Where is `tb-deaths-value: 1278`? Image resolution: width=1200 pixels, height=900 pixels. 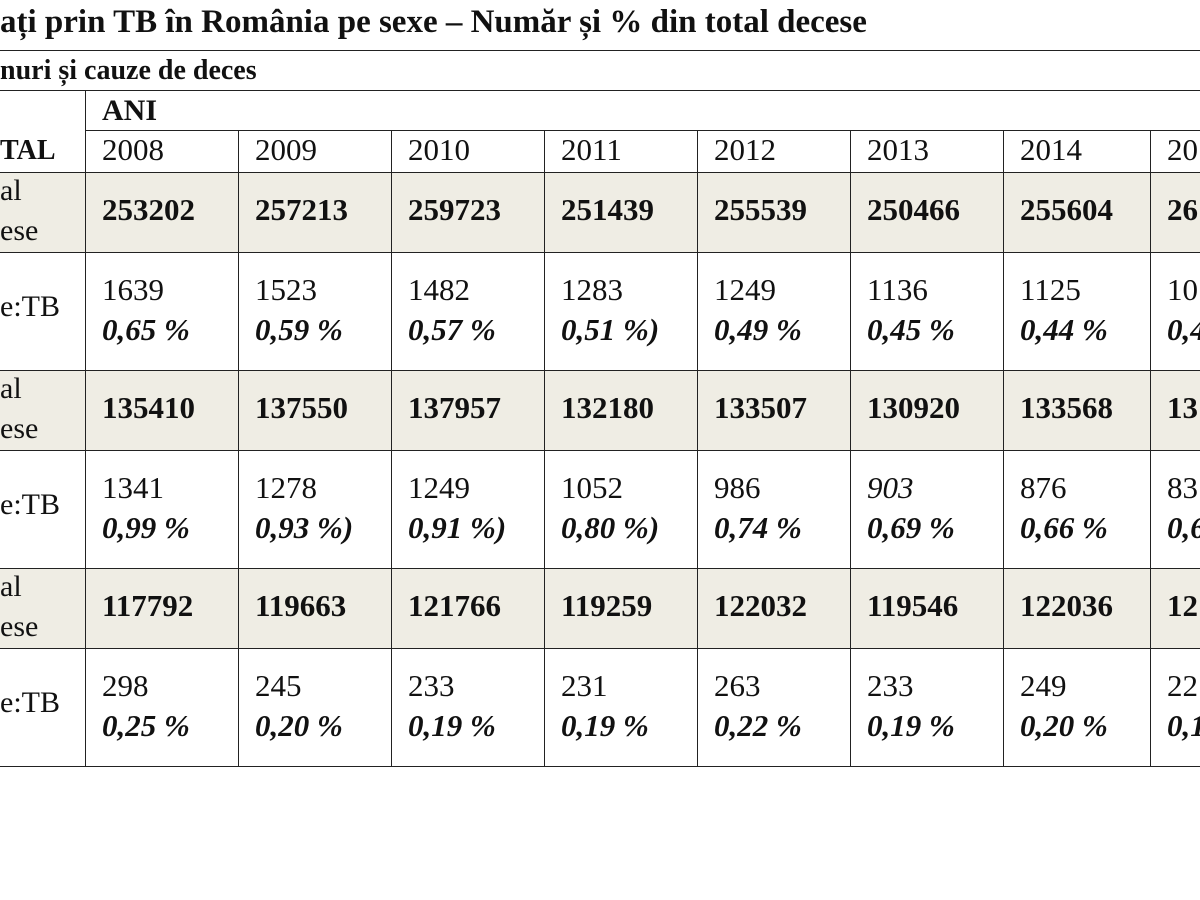
tb-deaths-value: 1278 is located at coordinates (286, 487).